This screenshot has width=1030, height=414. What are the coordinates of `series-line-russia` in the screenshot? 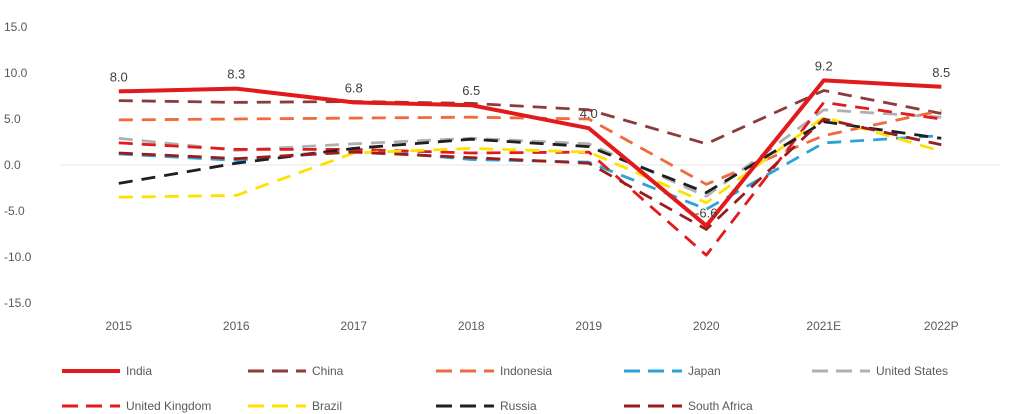 It's located at (530, 157).